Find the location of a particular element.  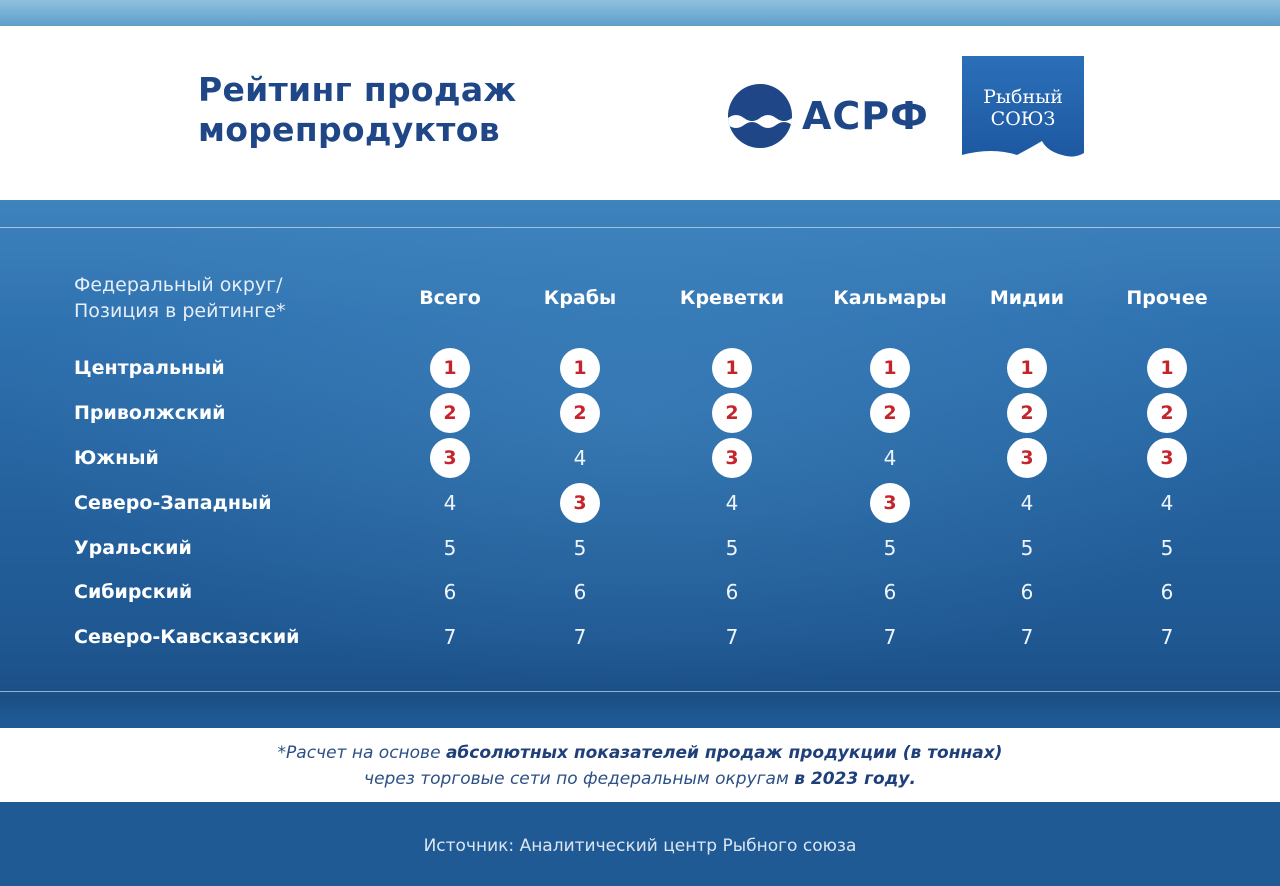

asrf-wave-icon is located at coordinates (760, 116).